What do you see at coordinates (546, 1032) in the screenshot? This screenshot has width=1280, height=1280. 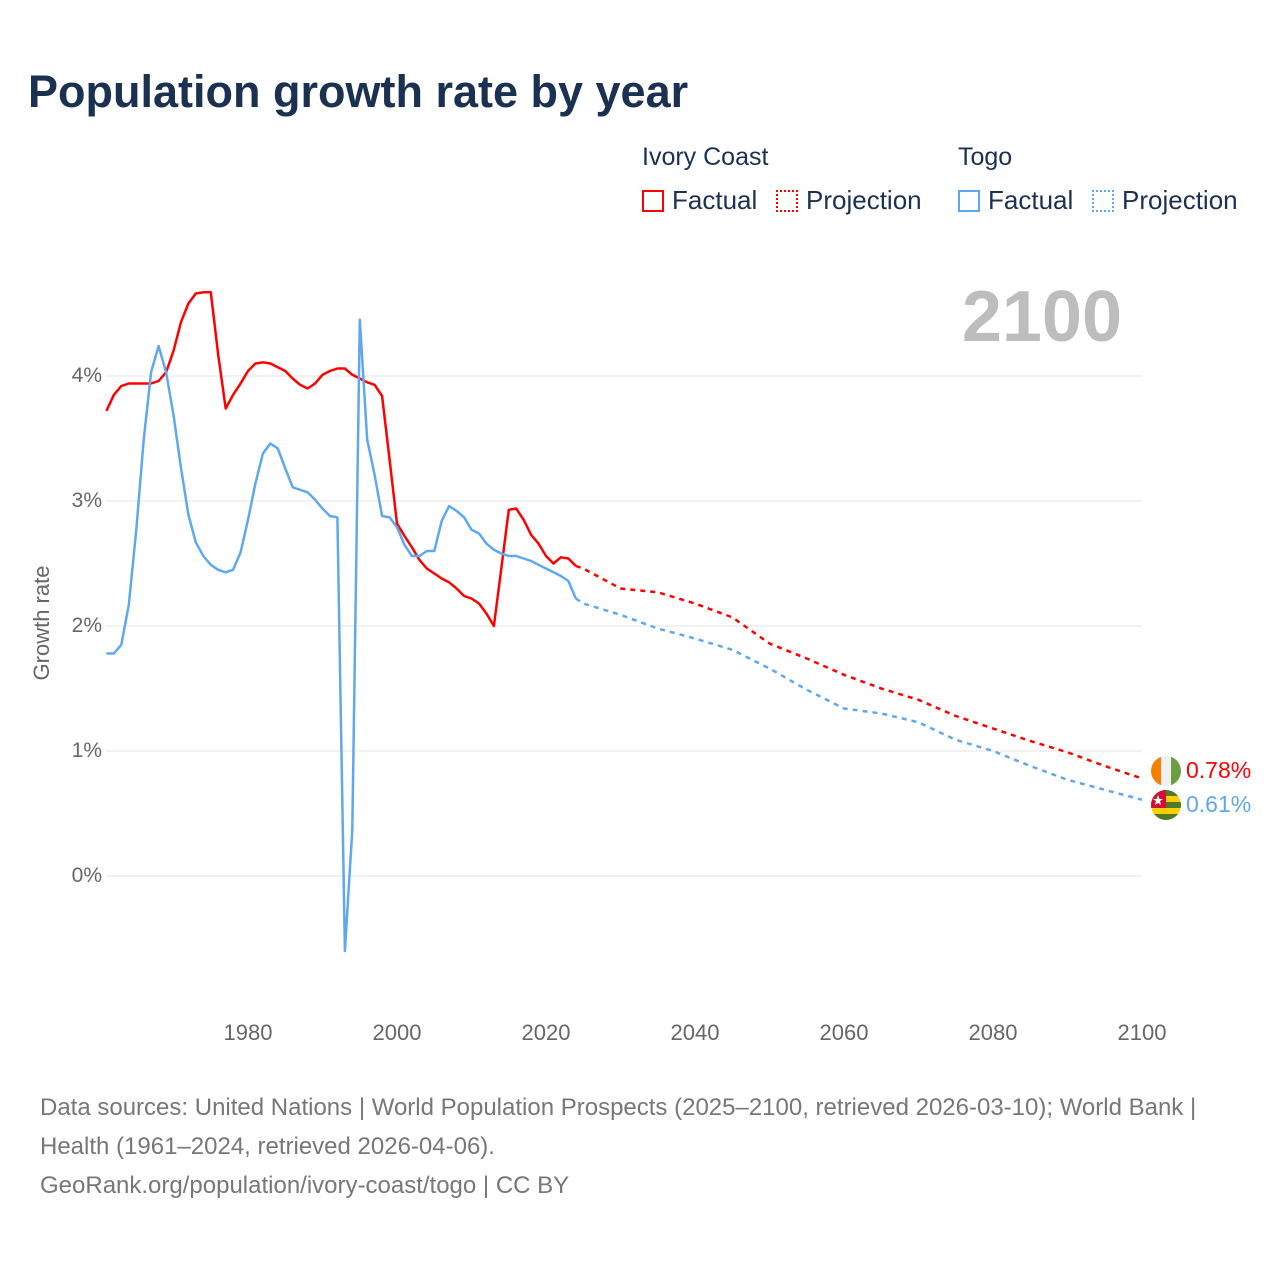 I see `x-tick-label: 2020` at bounding box center [546, 1032].